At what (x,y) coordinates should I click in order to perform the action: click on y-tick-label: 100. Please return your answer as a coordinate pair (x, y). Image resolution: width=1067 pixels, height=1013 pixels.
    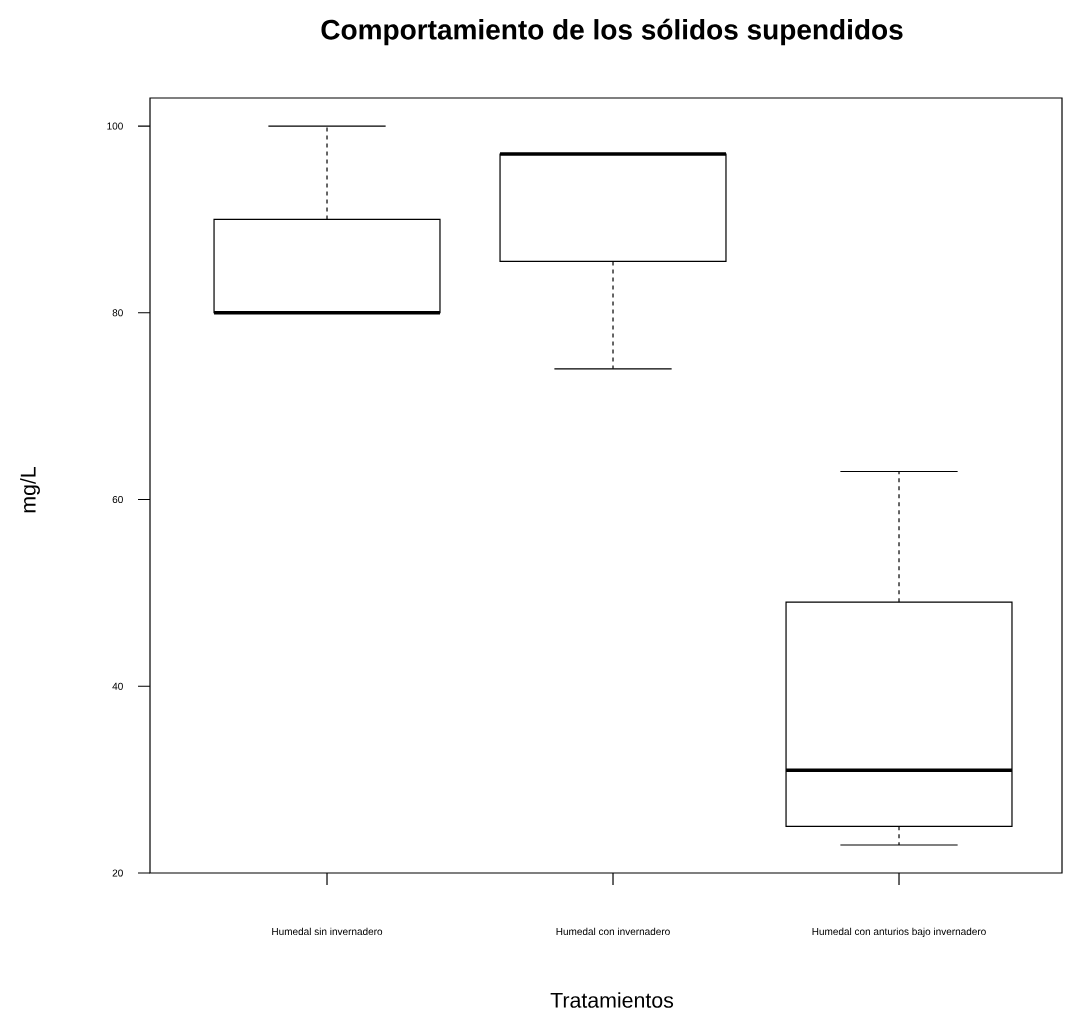
    Looking at the image, I should click on (115, 126).